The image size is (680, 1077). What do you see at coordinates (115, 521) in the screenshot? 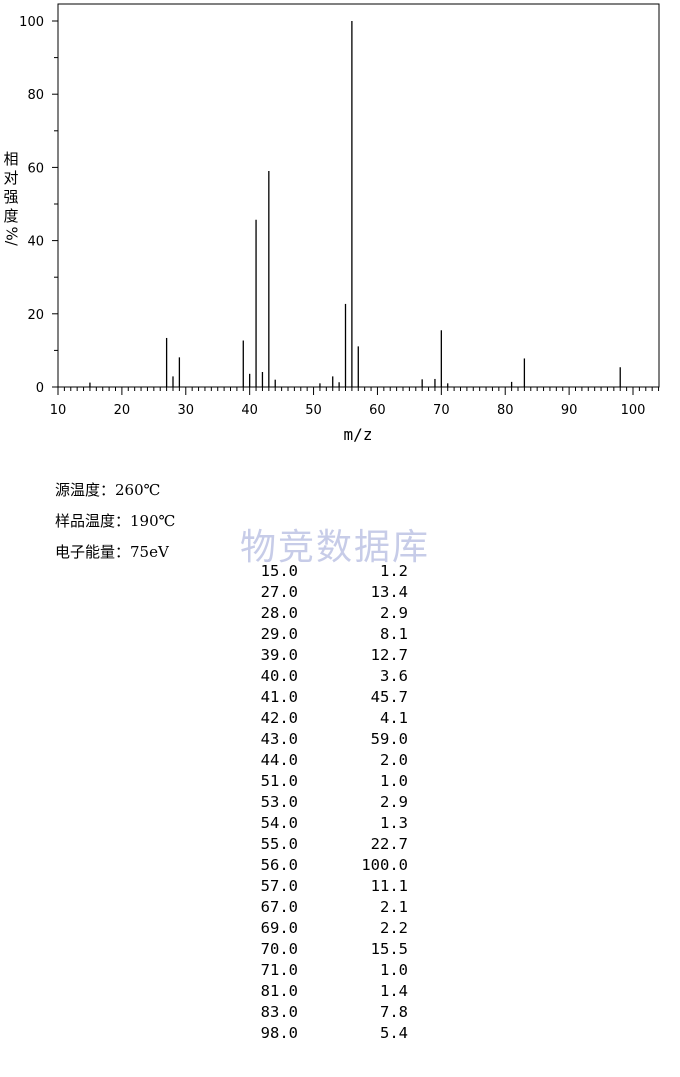
I see `sample-temperature: 样品温度：190℃` at bounding box center [115, 521].